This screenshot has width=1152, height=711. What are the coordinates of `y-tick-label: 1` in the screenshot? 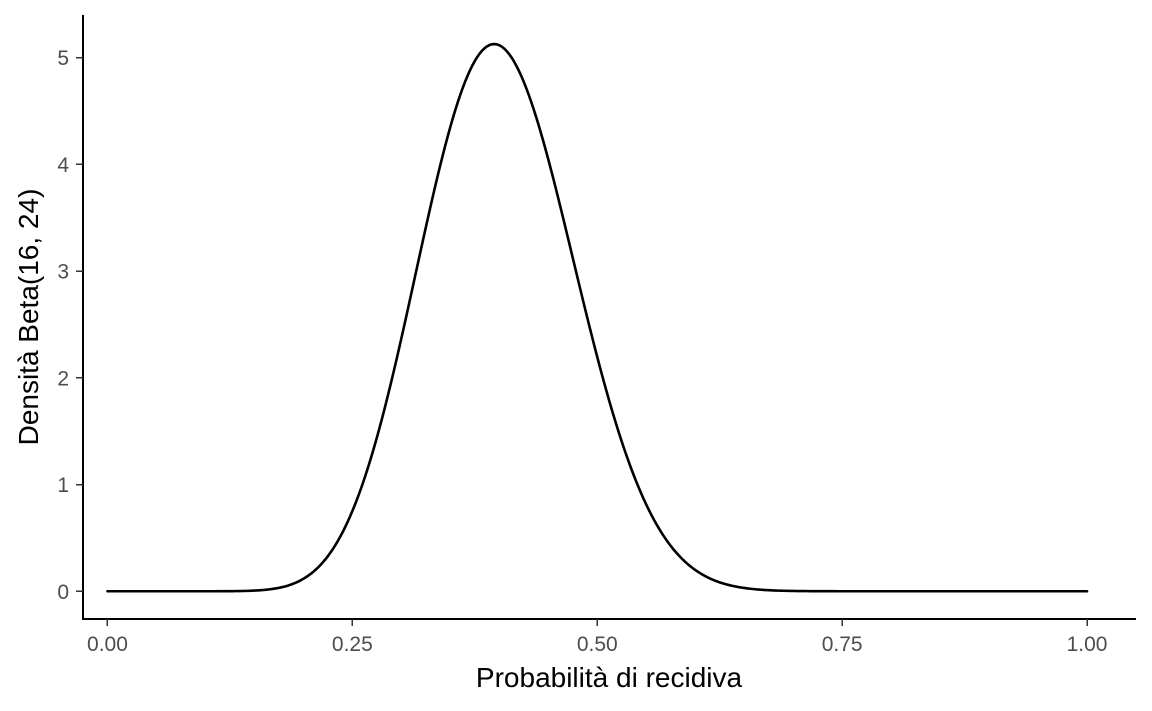 It's located at (63, 485).